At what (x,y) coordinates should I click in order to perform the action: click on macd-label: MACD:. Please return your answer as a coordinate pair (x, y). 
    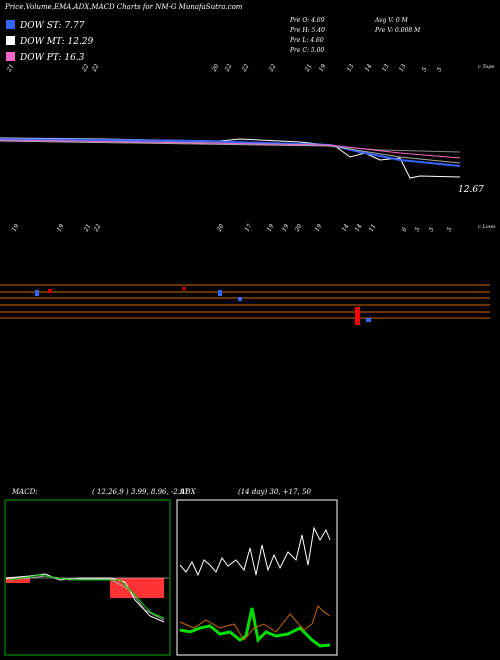
    Looking at the image, I should click on (24, 492).